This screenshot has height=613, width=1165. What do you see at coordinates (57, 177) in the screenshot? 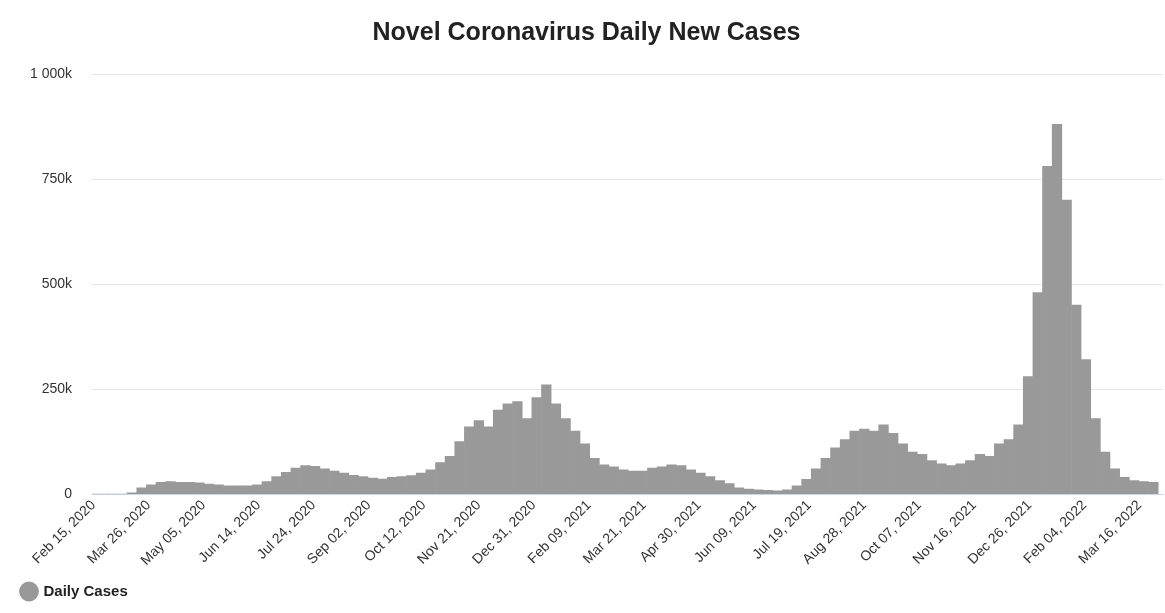
I see `y-tick-label: 750k` at bounding box center [57, 177].